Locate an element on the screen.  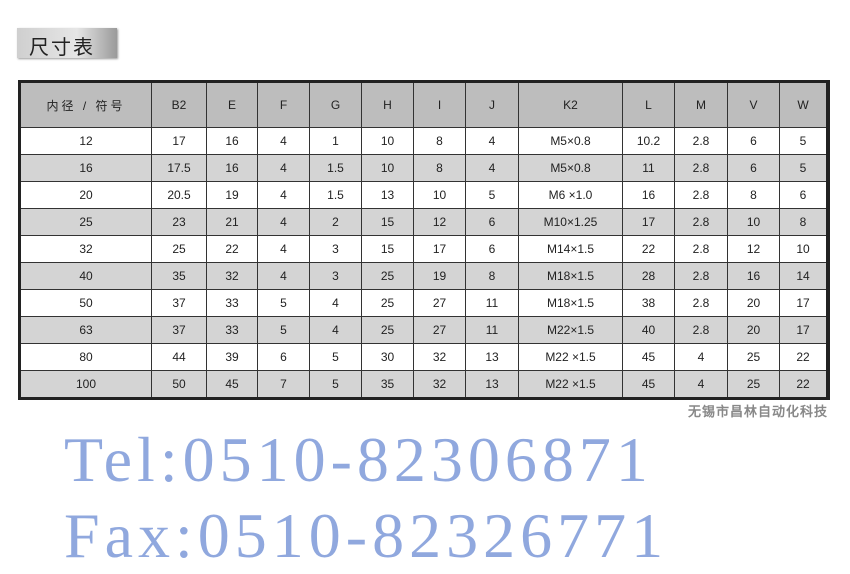
table-row: 50 37 33 5 4 25 27 11 M18×1.5 38 2.8 20 17 is located at coordinates (424, 303).